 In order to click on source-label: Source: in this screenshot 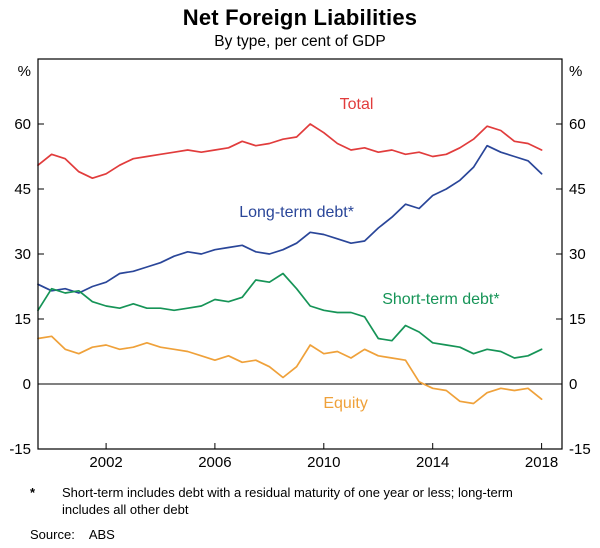, I will do `click(52, 535)`.